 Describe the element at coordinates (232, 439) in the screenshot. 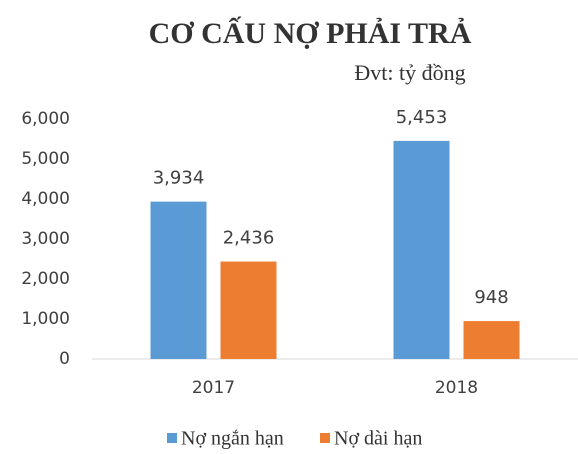

I see `legend-label: Nợ ngắn hạn` at that location.